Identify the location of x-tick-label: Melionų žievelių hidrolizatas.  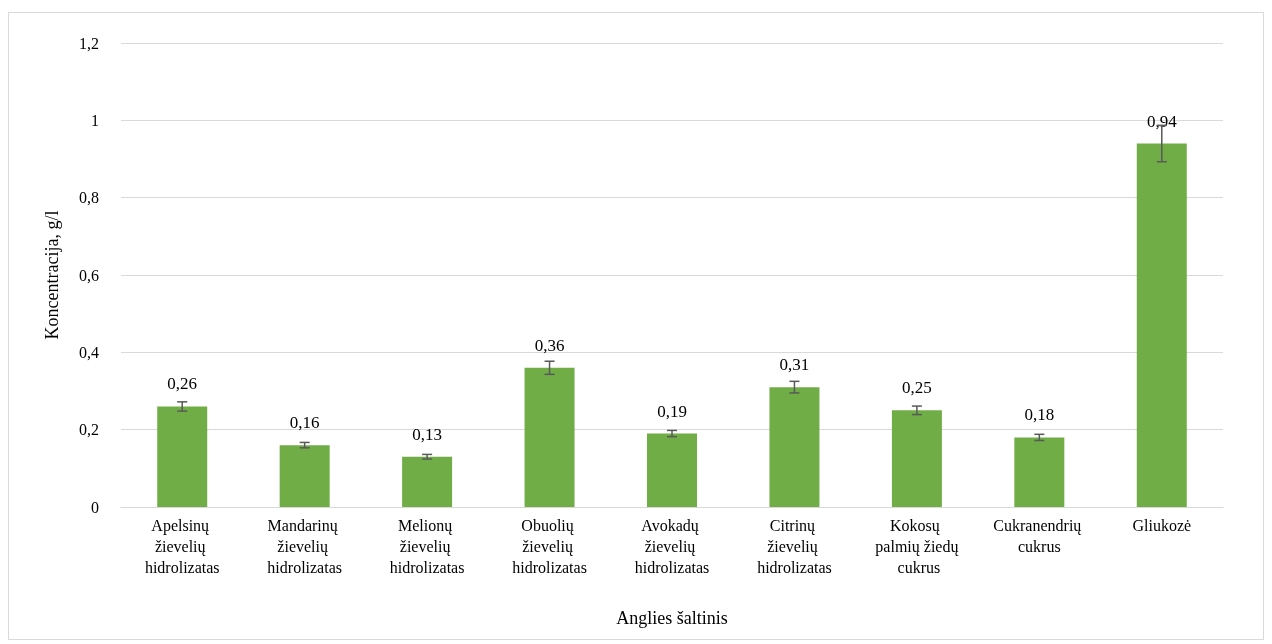
(427, 546).